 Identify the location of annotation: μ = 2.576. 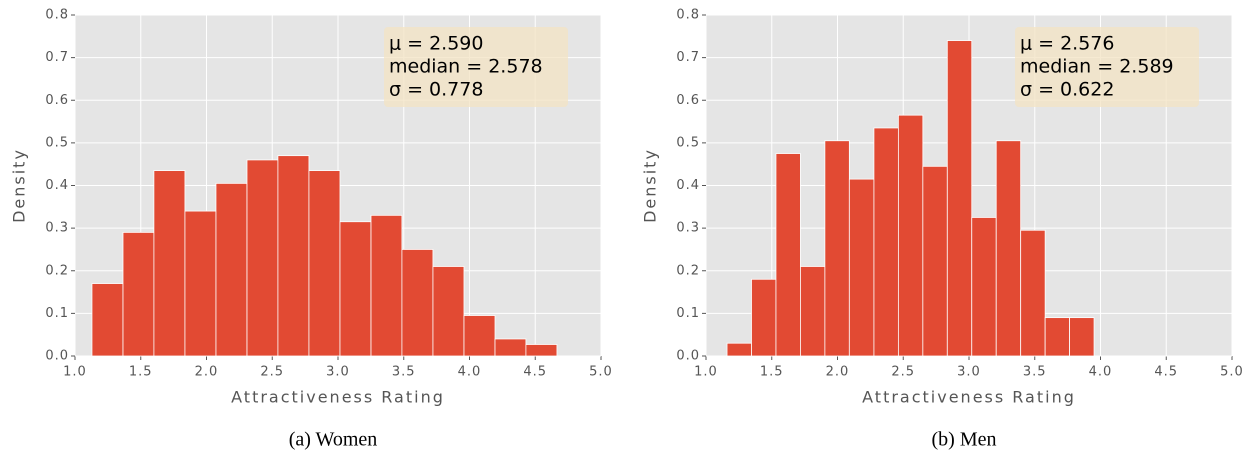
(1067, 44).